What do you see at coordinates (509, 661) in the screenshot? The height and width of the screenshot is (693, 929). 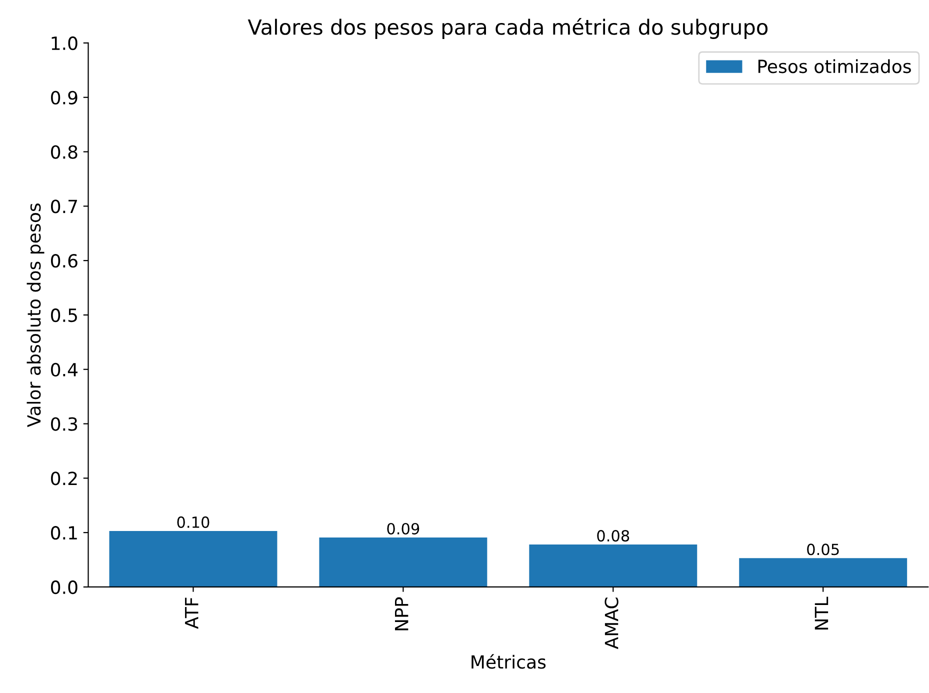 I see `x-axis-title: Métricas` at bounding box center [509, 661].